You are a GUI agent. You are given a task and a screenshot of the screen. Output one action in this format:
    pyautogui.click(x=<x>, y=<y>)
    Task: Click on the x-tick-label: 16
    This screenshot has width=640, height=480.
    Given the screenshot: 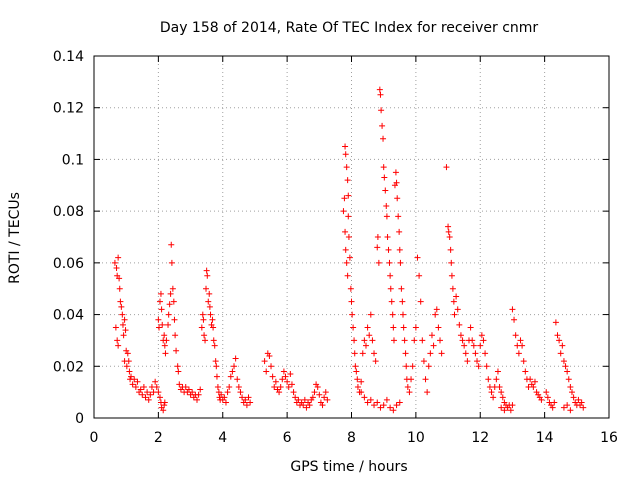 What is the action you would take?
    pyautogui.click(x=609, y=438)
    